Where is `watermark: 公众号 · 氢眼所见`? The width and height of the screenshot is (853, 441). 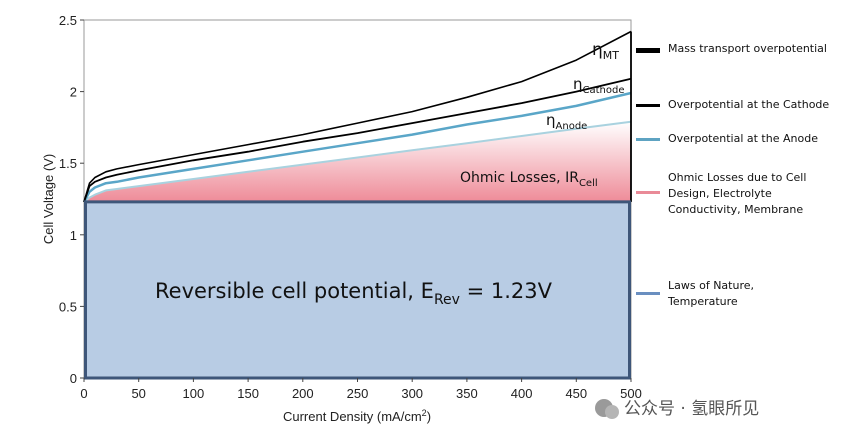 watermark: 公众号 · 氢眼所见 is located at coordinates (677, 409).